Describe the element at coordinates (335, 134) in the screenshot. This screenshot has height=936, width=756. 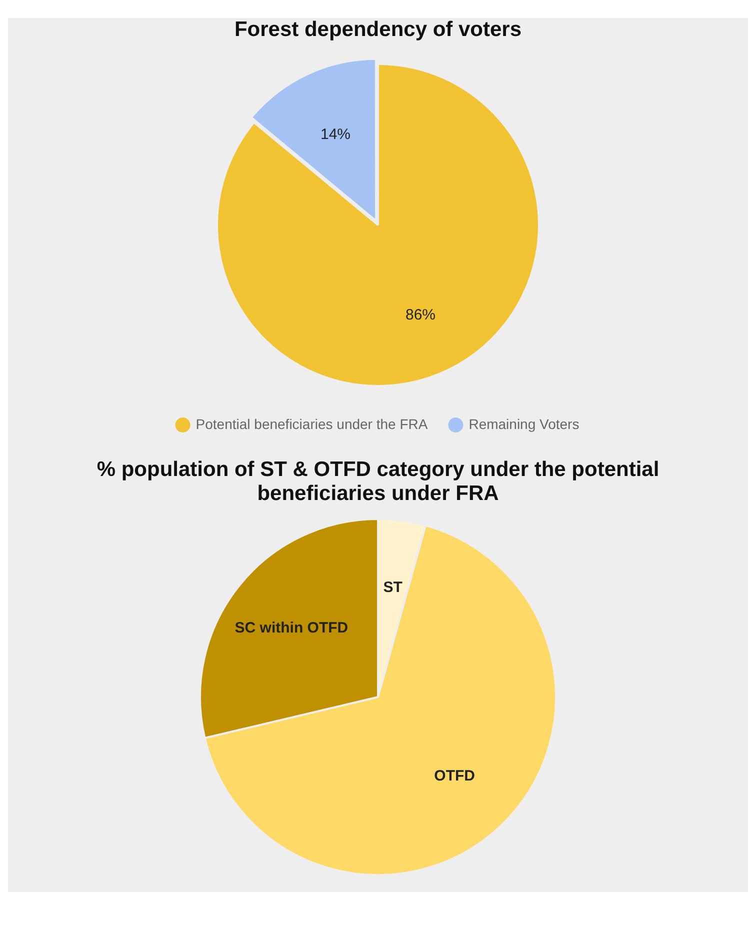
I see `data-label: 14%` at that location.